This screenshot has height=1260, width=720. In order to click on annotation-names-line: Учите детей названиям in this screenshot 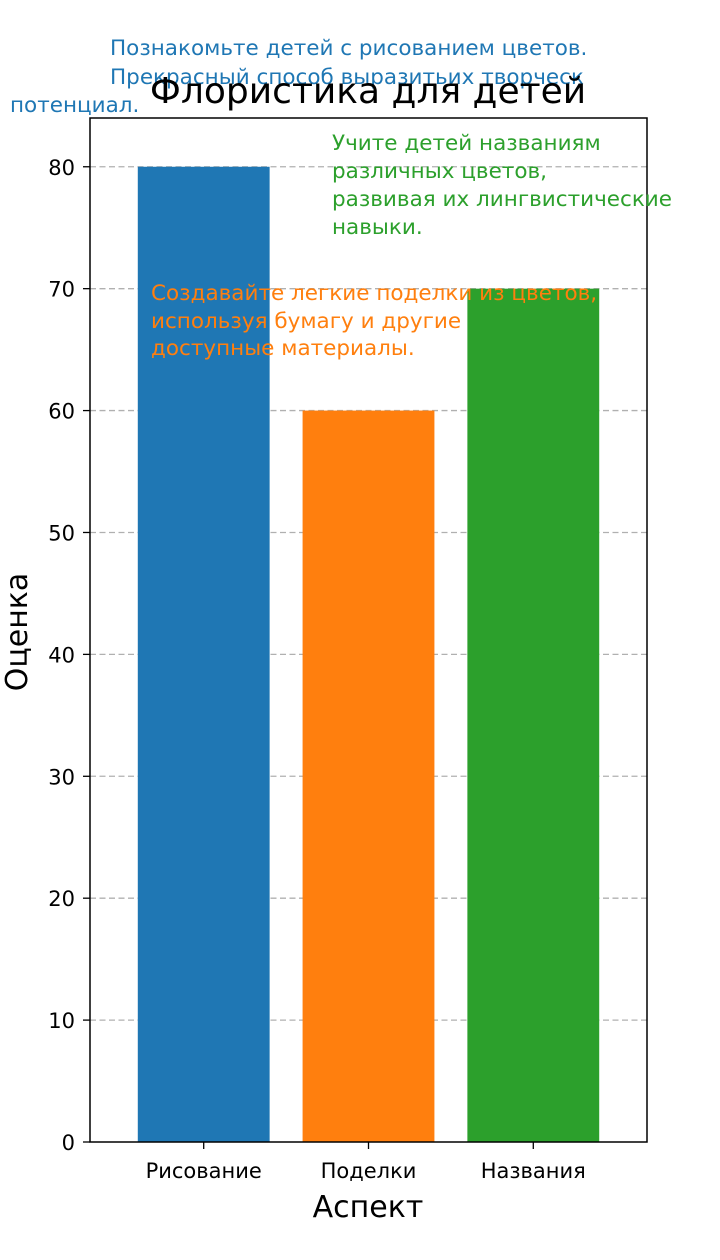, I will do `click(466, 143)`.